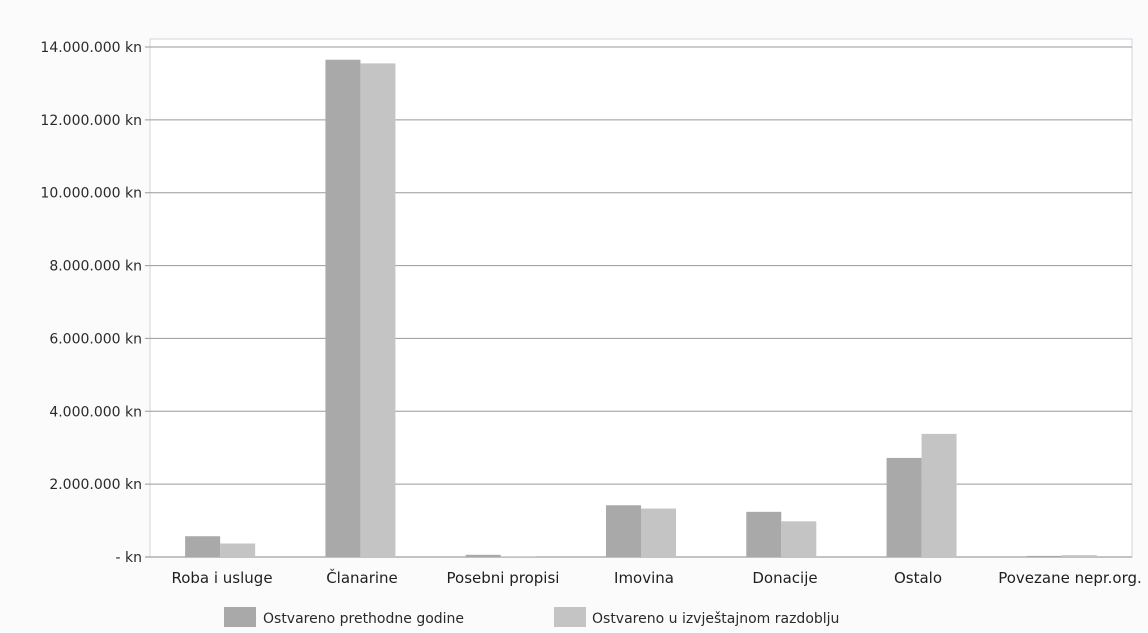 The image size is (1148, 633). Describe the element at coordinates (91, 194) in the screenshot. I see `y-tick-label: 10.000.000 kn` at that location.